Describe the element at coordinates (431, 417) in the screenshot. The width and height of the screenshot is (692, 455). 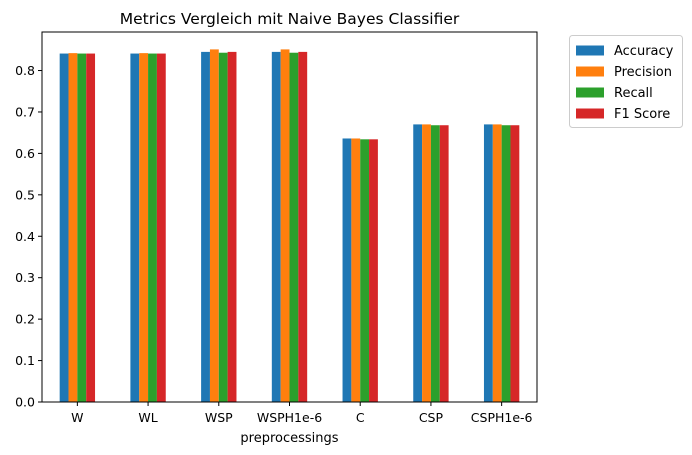
I see `x-tick-label: CSP` at that location.